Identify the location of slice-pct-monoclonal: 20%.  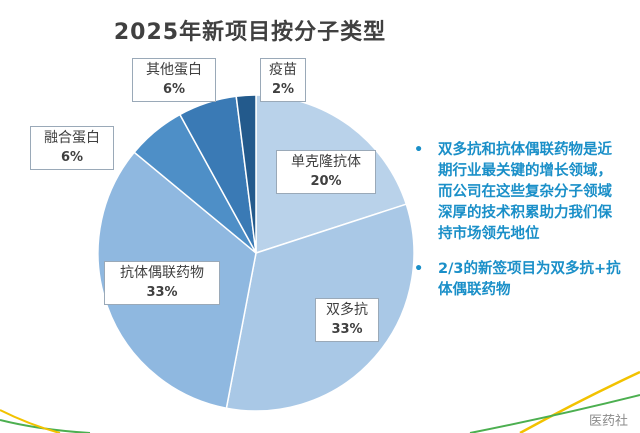
(326, 181).